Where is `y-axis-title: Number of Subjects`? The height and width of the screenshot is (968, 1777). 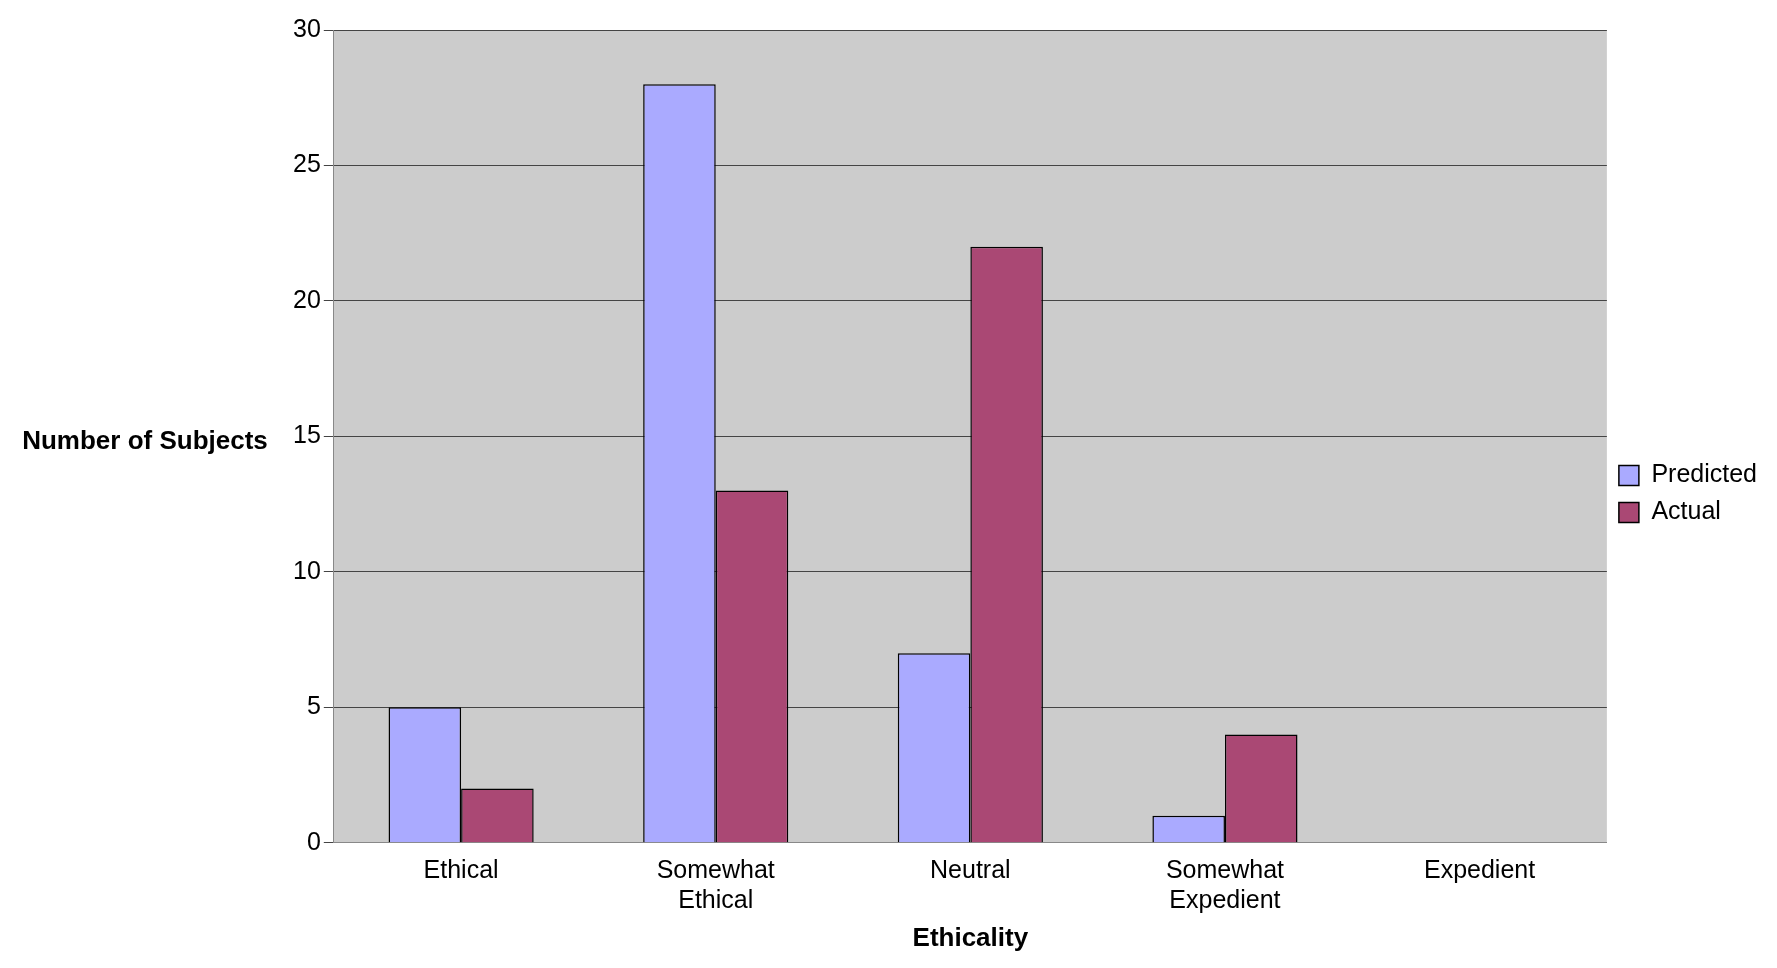
y-axis-title: Number of Subjects is located at coordinates (145, 440).